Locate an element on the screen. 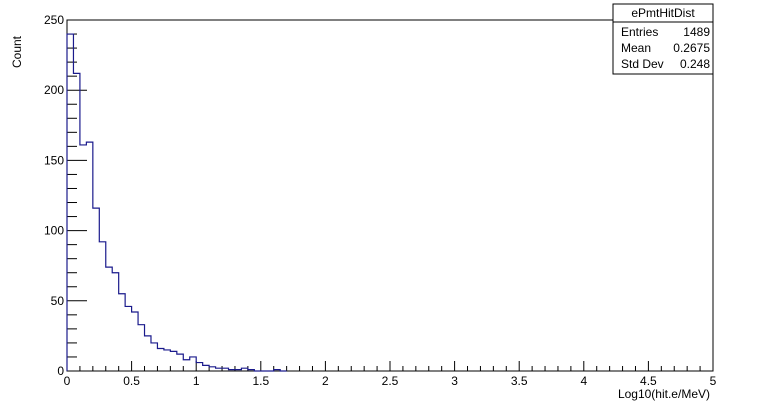 This screenshot has height=402, width=772. x-tick-label: 2 is located at coordinates (325, 381).